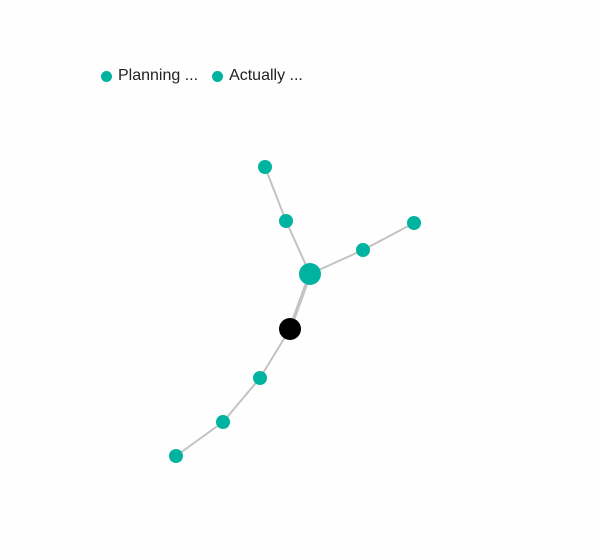 The height and width of the screenshot is (559, 600). Describe the element at coordinates (363, 250) in the screenshot. I see `node-r1` at that location.